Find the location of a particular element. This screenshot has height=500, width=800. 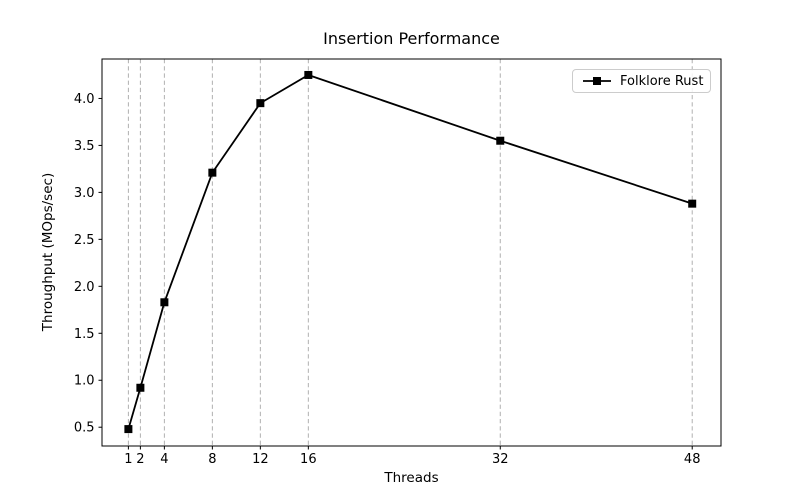

y-tick-label: 1.0 is located at coordinates (84, 381).